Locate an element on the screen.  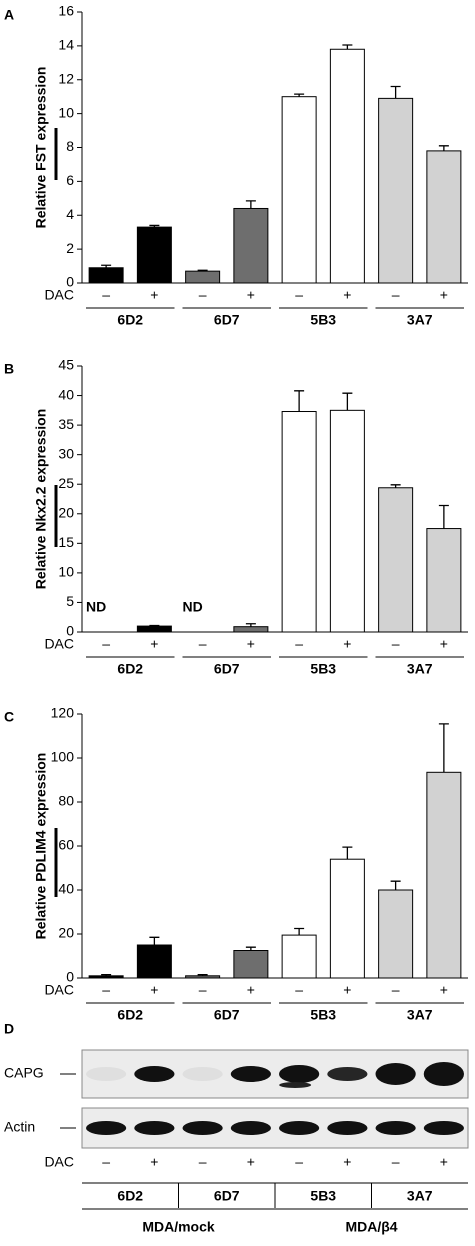
panel-letter: C is located at coordinates (9, 717).